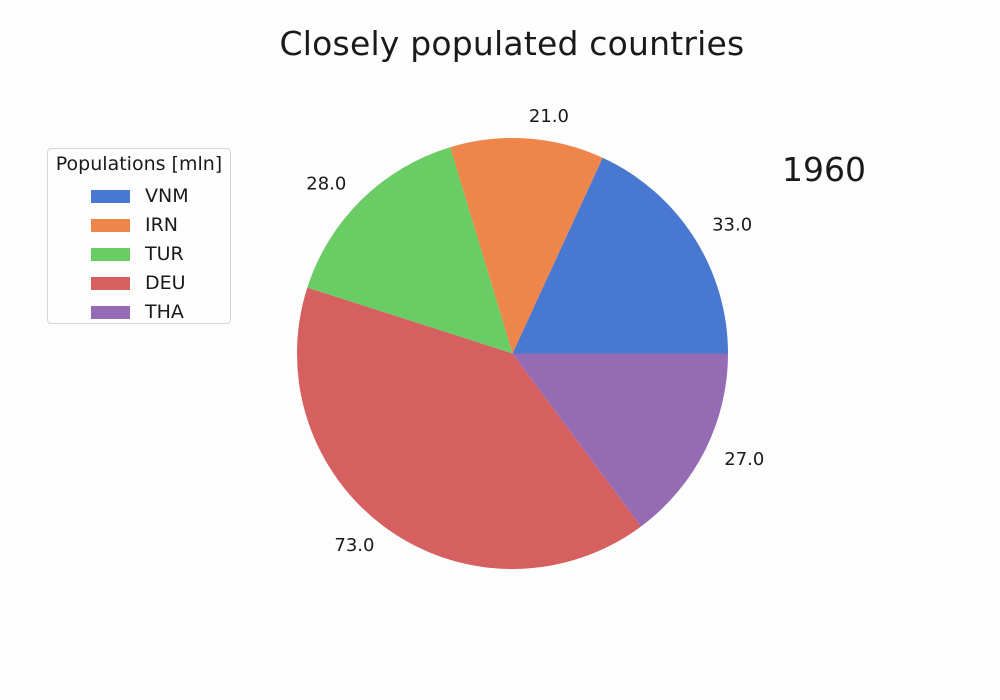 The width and height of the screenshot is (1000, 700). I want to click on legend-label: THA, so click(164, 312).